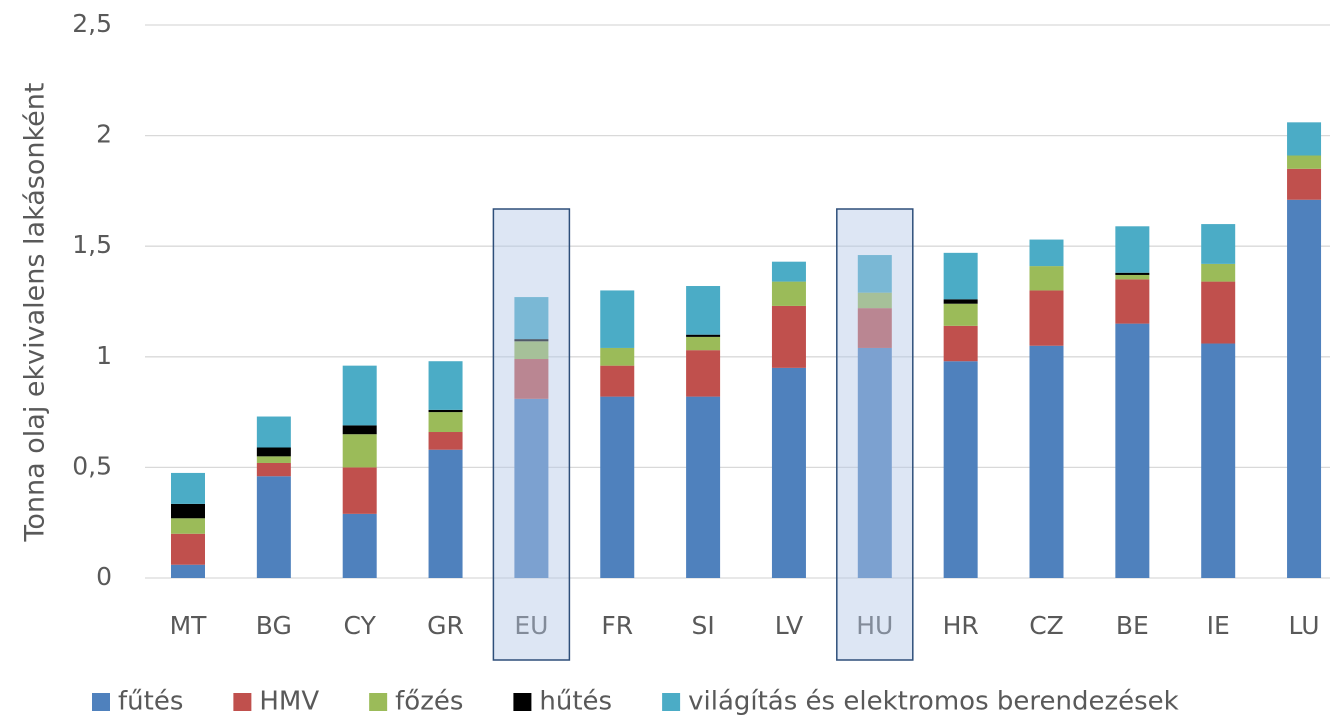 The height and width of the screenshot is (720, 1330). What do you see at coordinates (1218, 625) in the screenshot?
I see `x-tick-label: IE` at bounding box center [1218, 625].